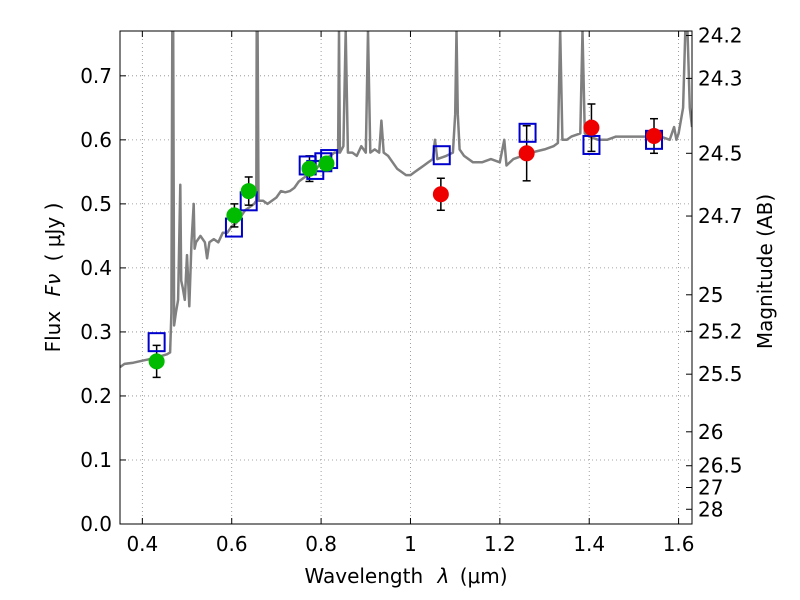 The height and width of the screenshot is (600, 800). What do you see at coordinates (710, 509) in the screenshot?
I see `y2-tick-label: 28` at bounding box center [710, 509].